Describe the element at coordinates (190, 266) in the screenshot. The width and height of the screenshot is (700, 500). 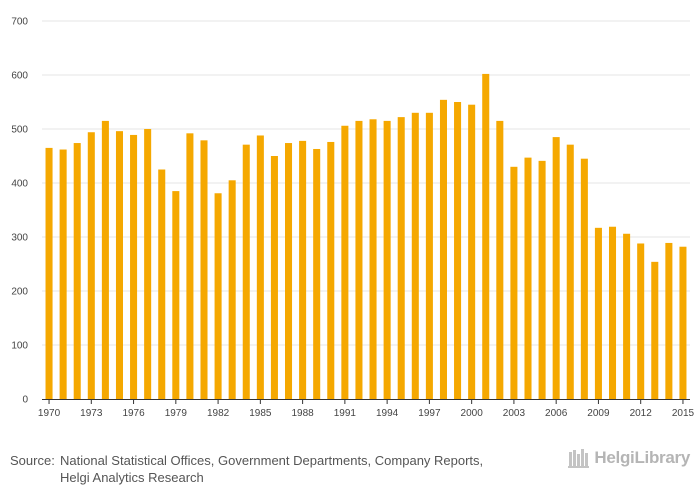
I see `bar-1980` at that location.